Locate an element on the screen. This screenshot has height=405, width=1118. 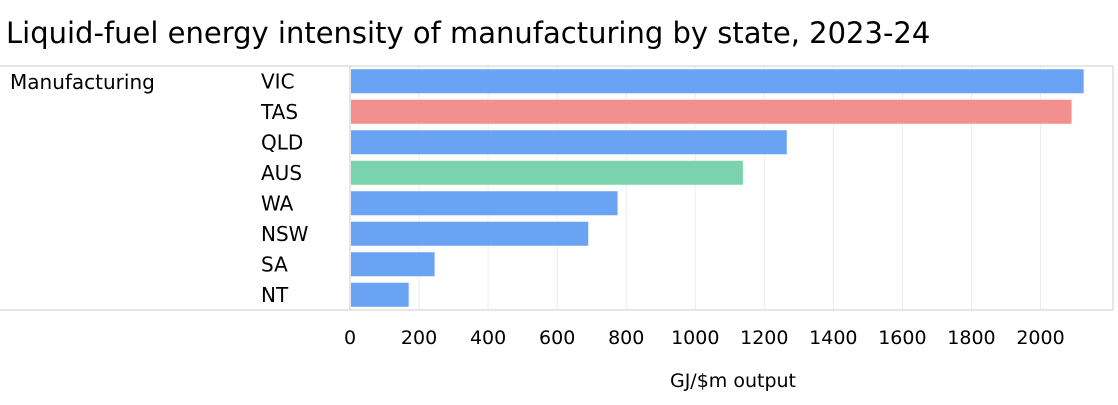
x-tick-label: 200 is located at coordinates (419, 338).